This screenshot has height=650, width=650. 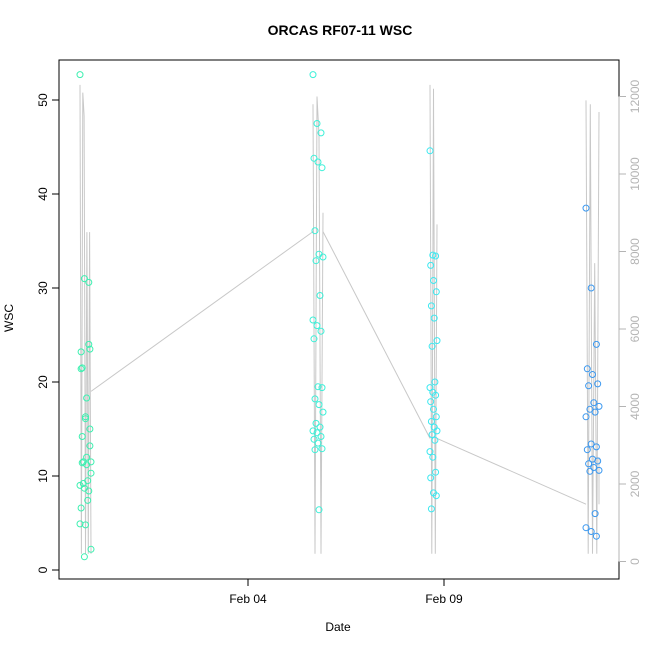 I want to click on y2-axis: 0 2000 4000 6000 8000 10000 12000, so click(x=630, y=322).